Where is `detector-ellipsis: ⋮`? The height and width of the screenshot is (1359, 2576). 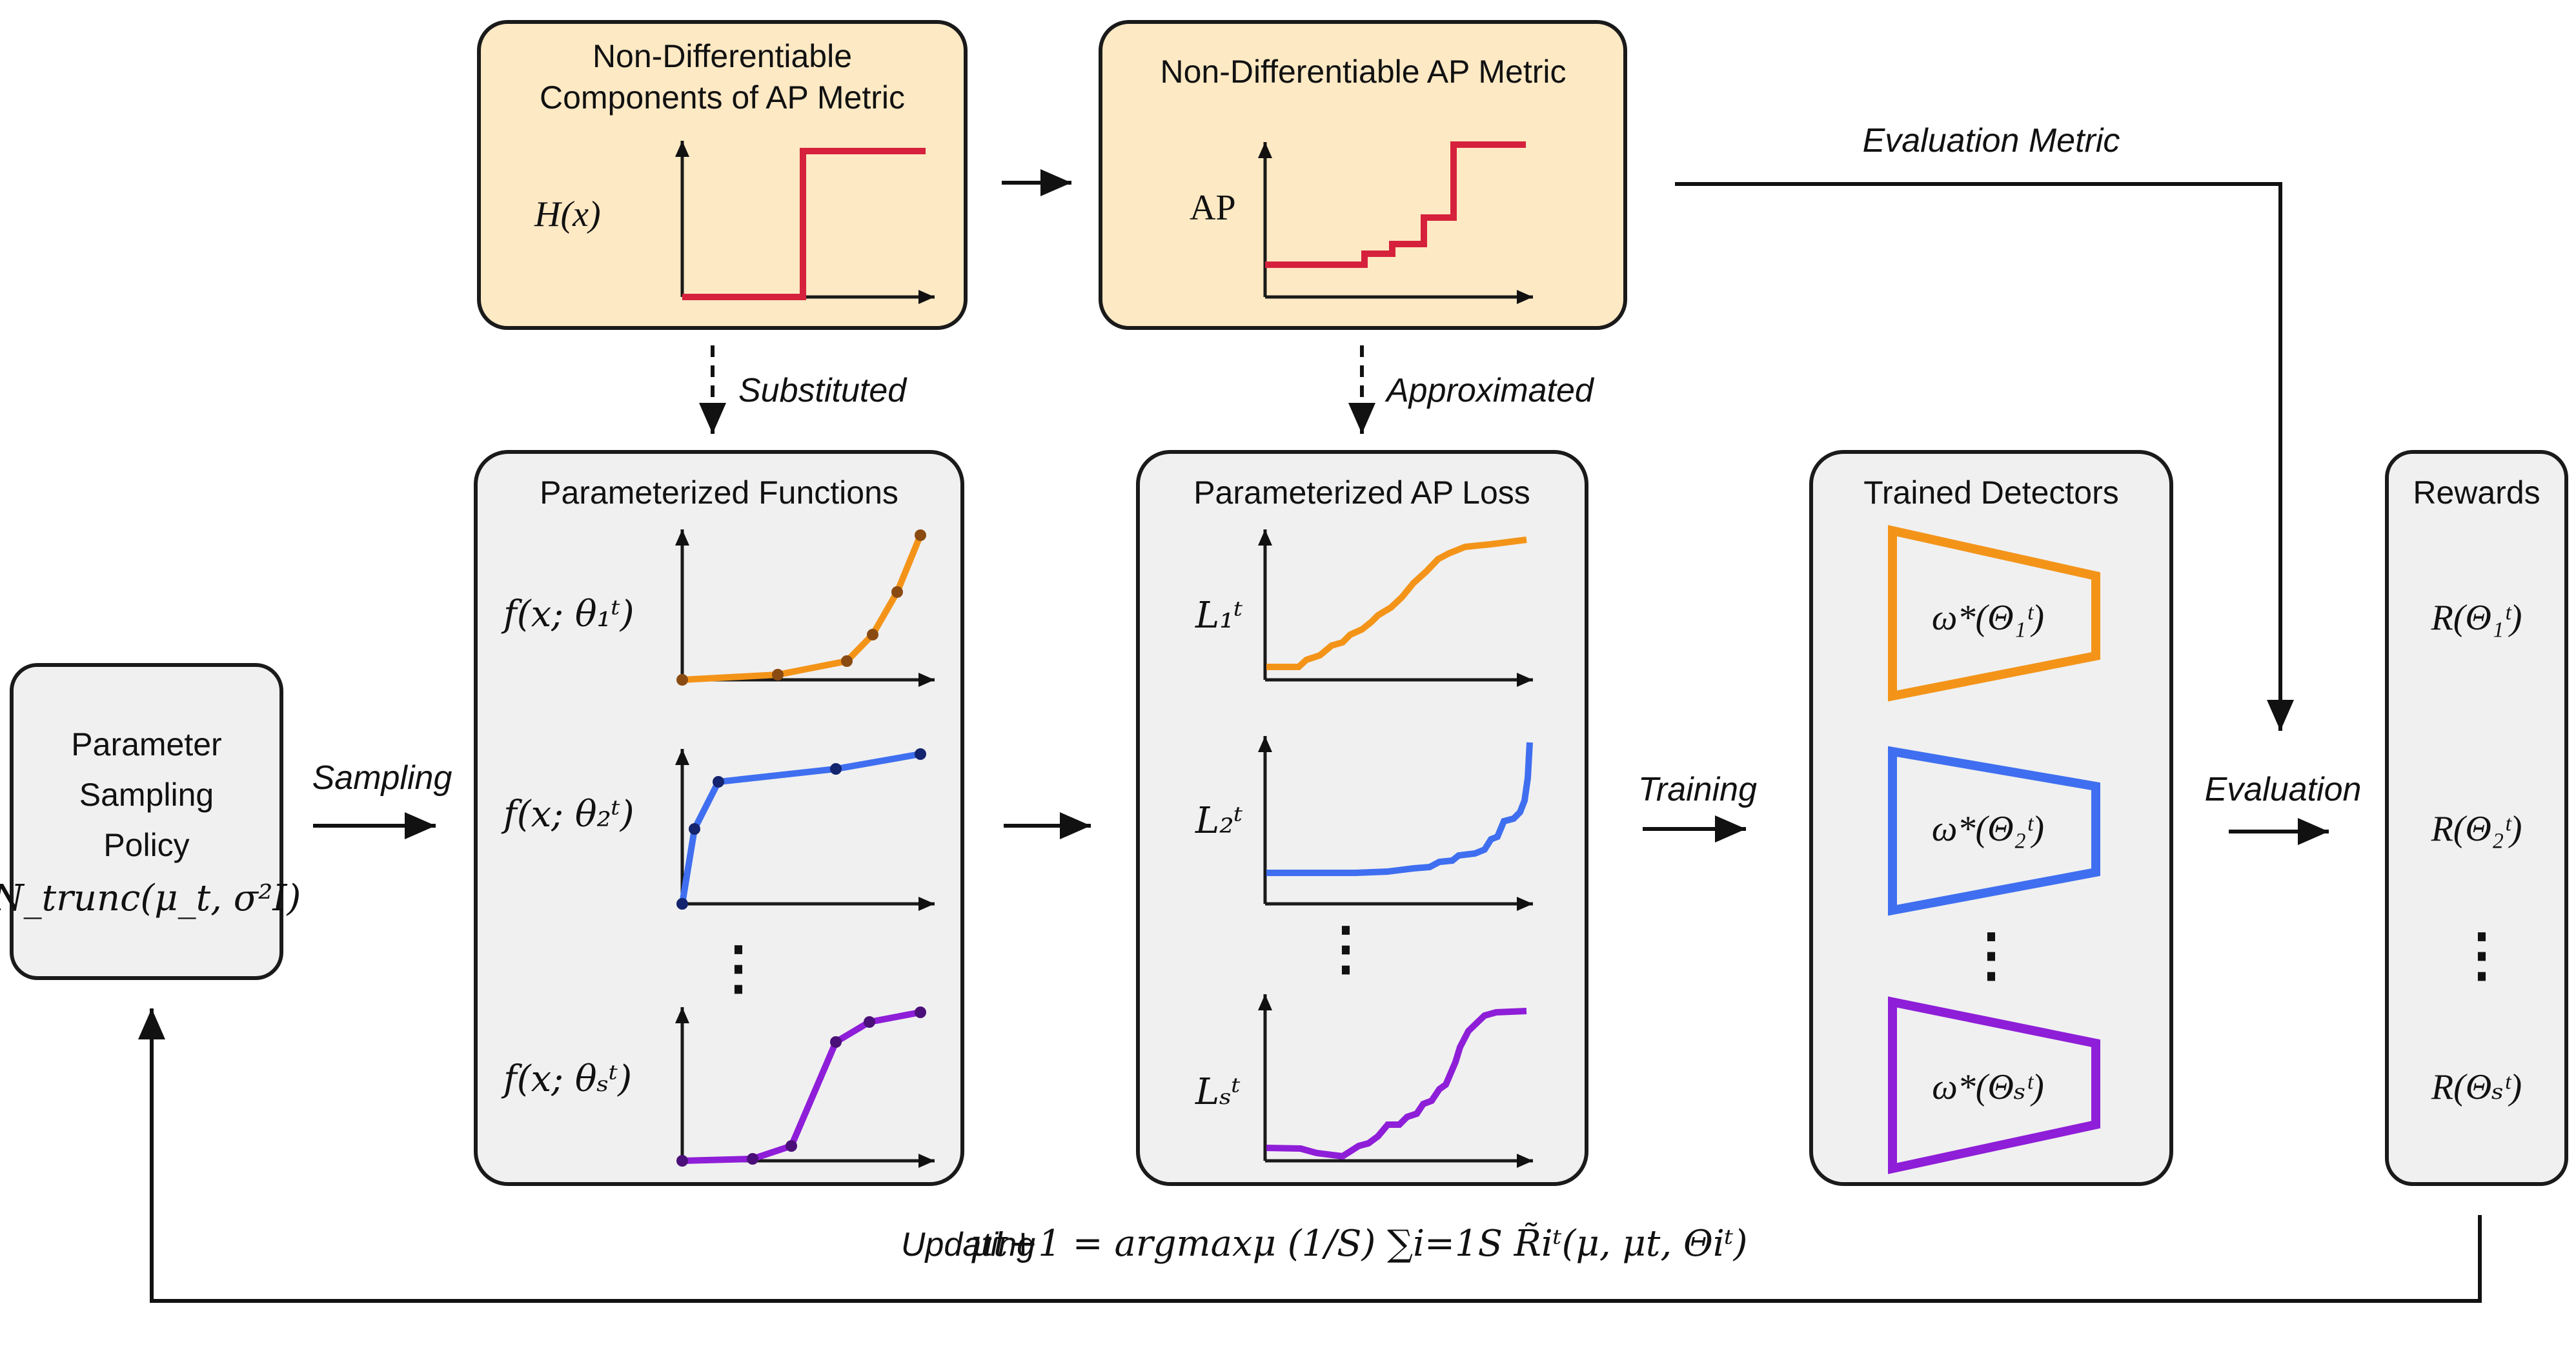
detector-ellipsis: ⋮ is located at coordinates (1991, 956).